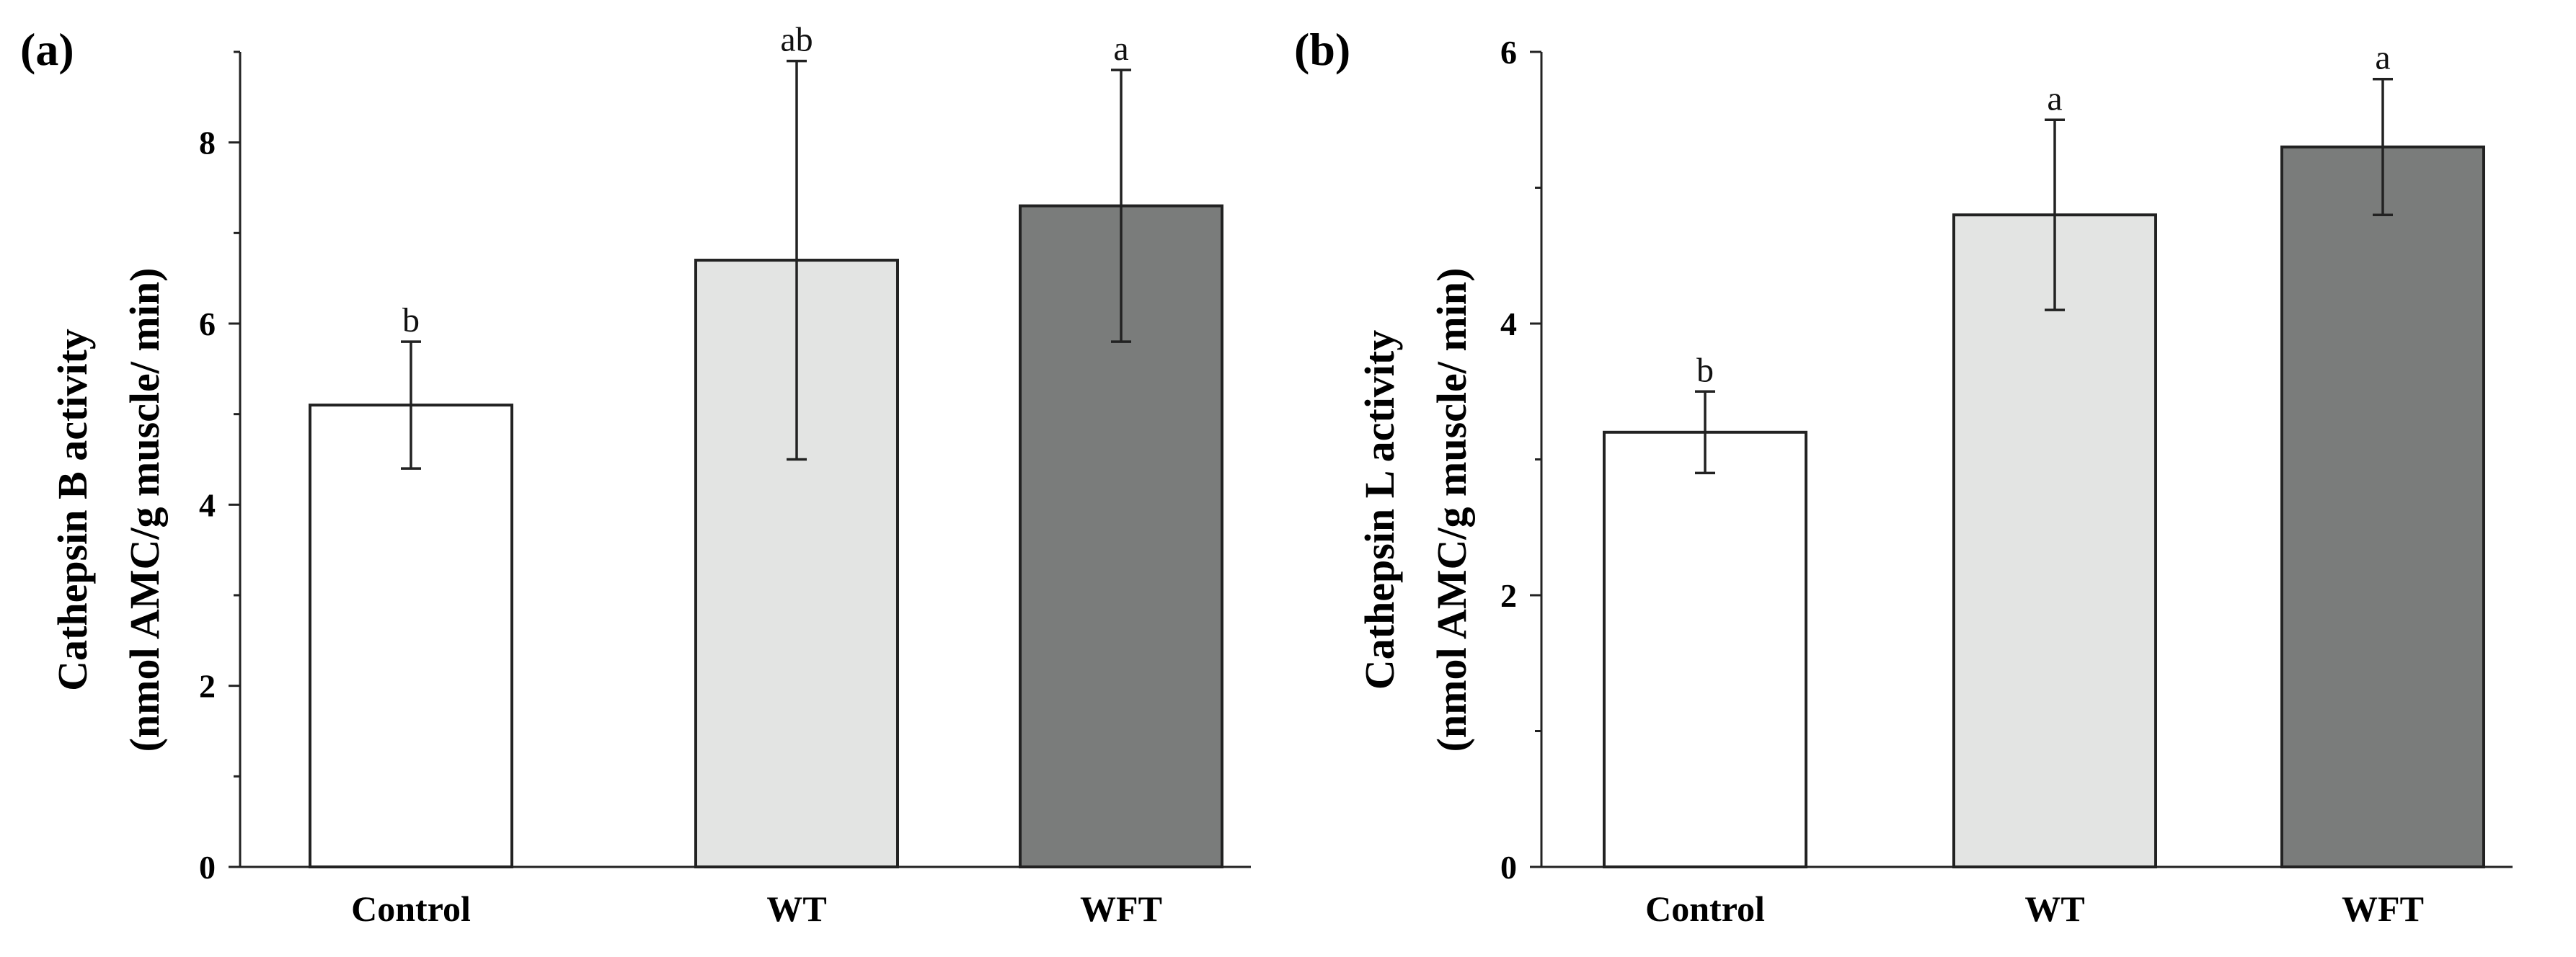  What do you see at coordinates (1322, 49) in the screenshot?
I see `panel-label: (b)` at bounding box center [1322, 49].